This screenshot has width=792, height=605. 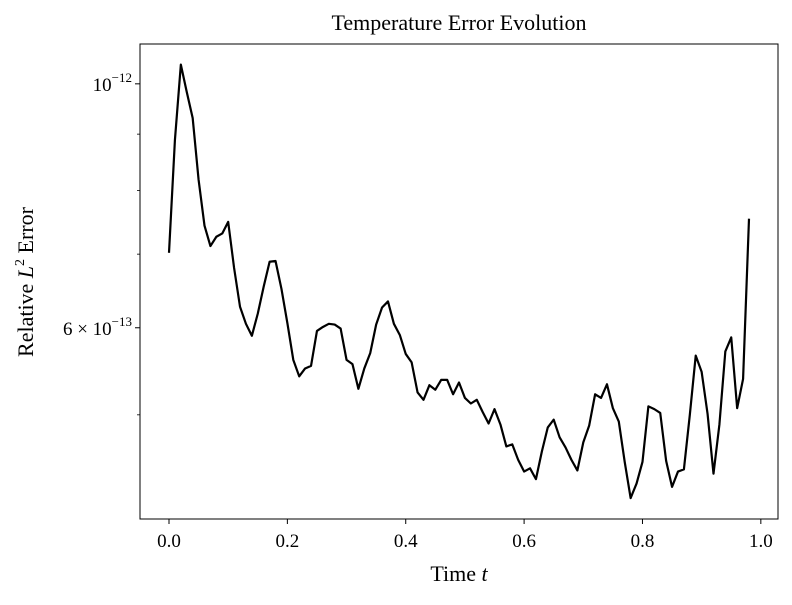 What do you see at coordinates (485, 573) in the screenshot?
I see `x-label-symbol: t` at bounding box center [485, 573].